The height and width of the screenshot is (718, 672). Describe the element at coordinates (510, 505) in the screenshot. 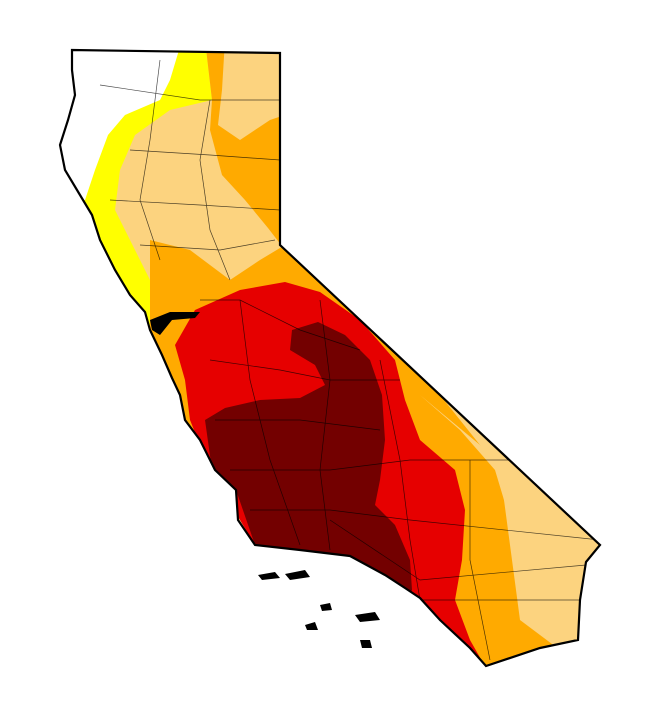

I see `zone-d1-desert` at that location.